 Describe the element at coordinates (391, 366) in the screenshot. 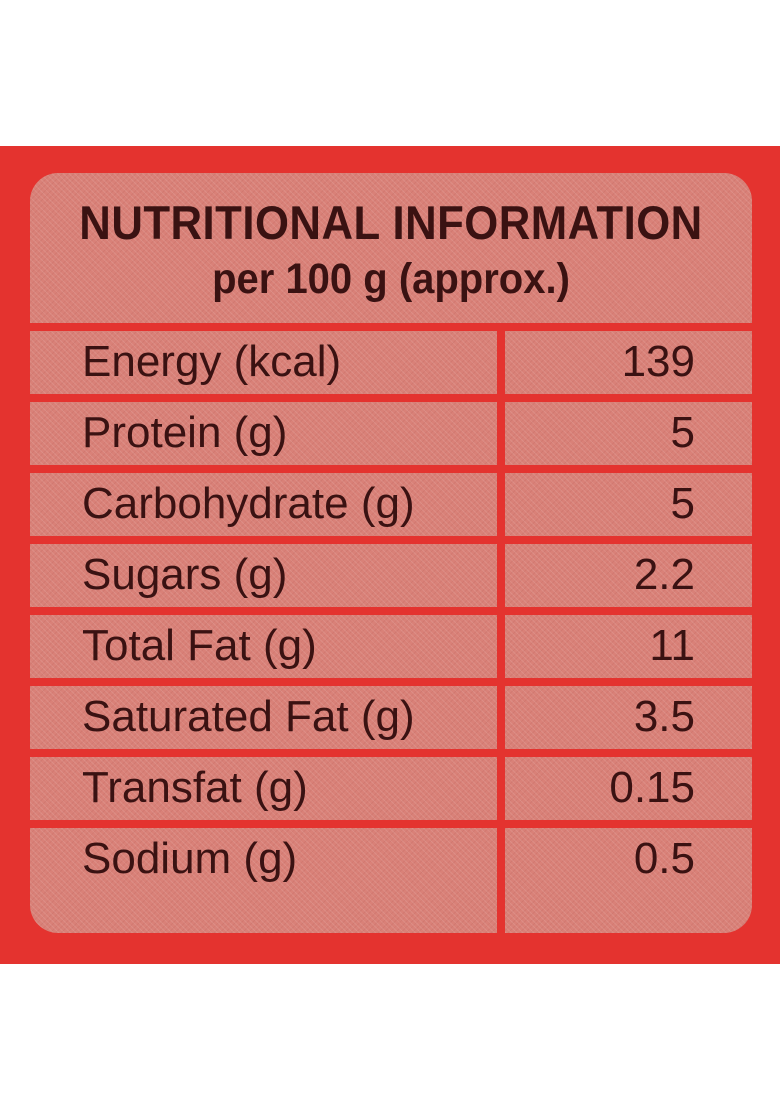

I see `table-row: Energy (kcal) 139` at that location.